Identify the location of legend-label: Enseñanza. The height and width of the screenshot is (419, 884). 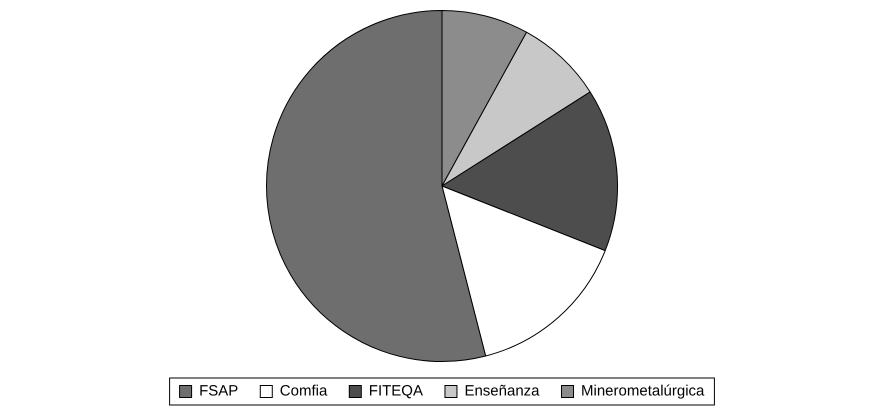
(502, 391).